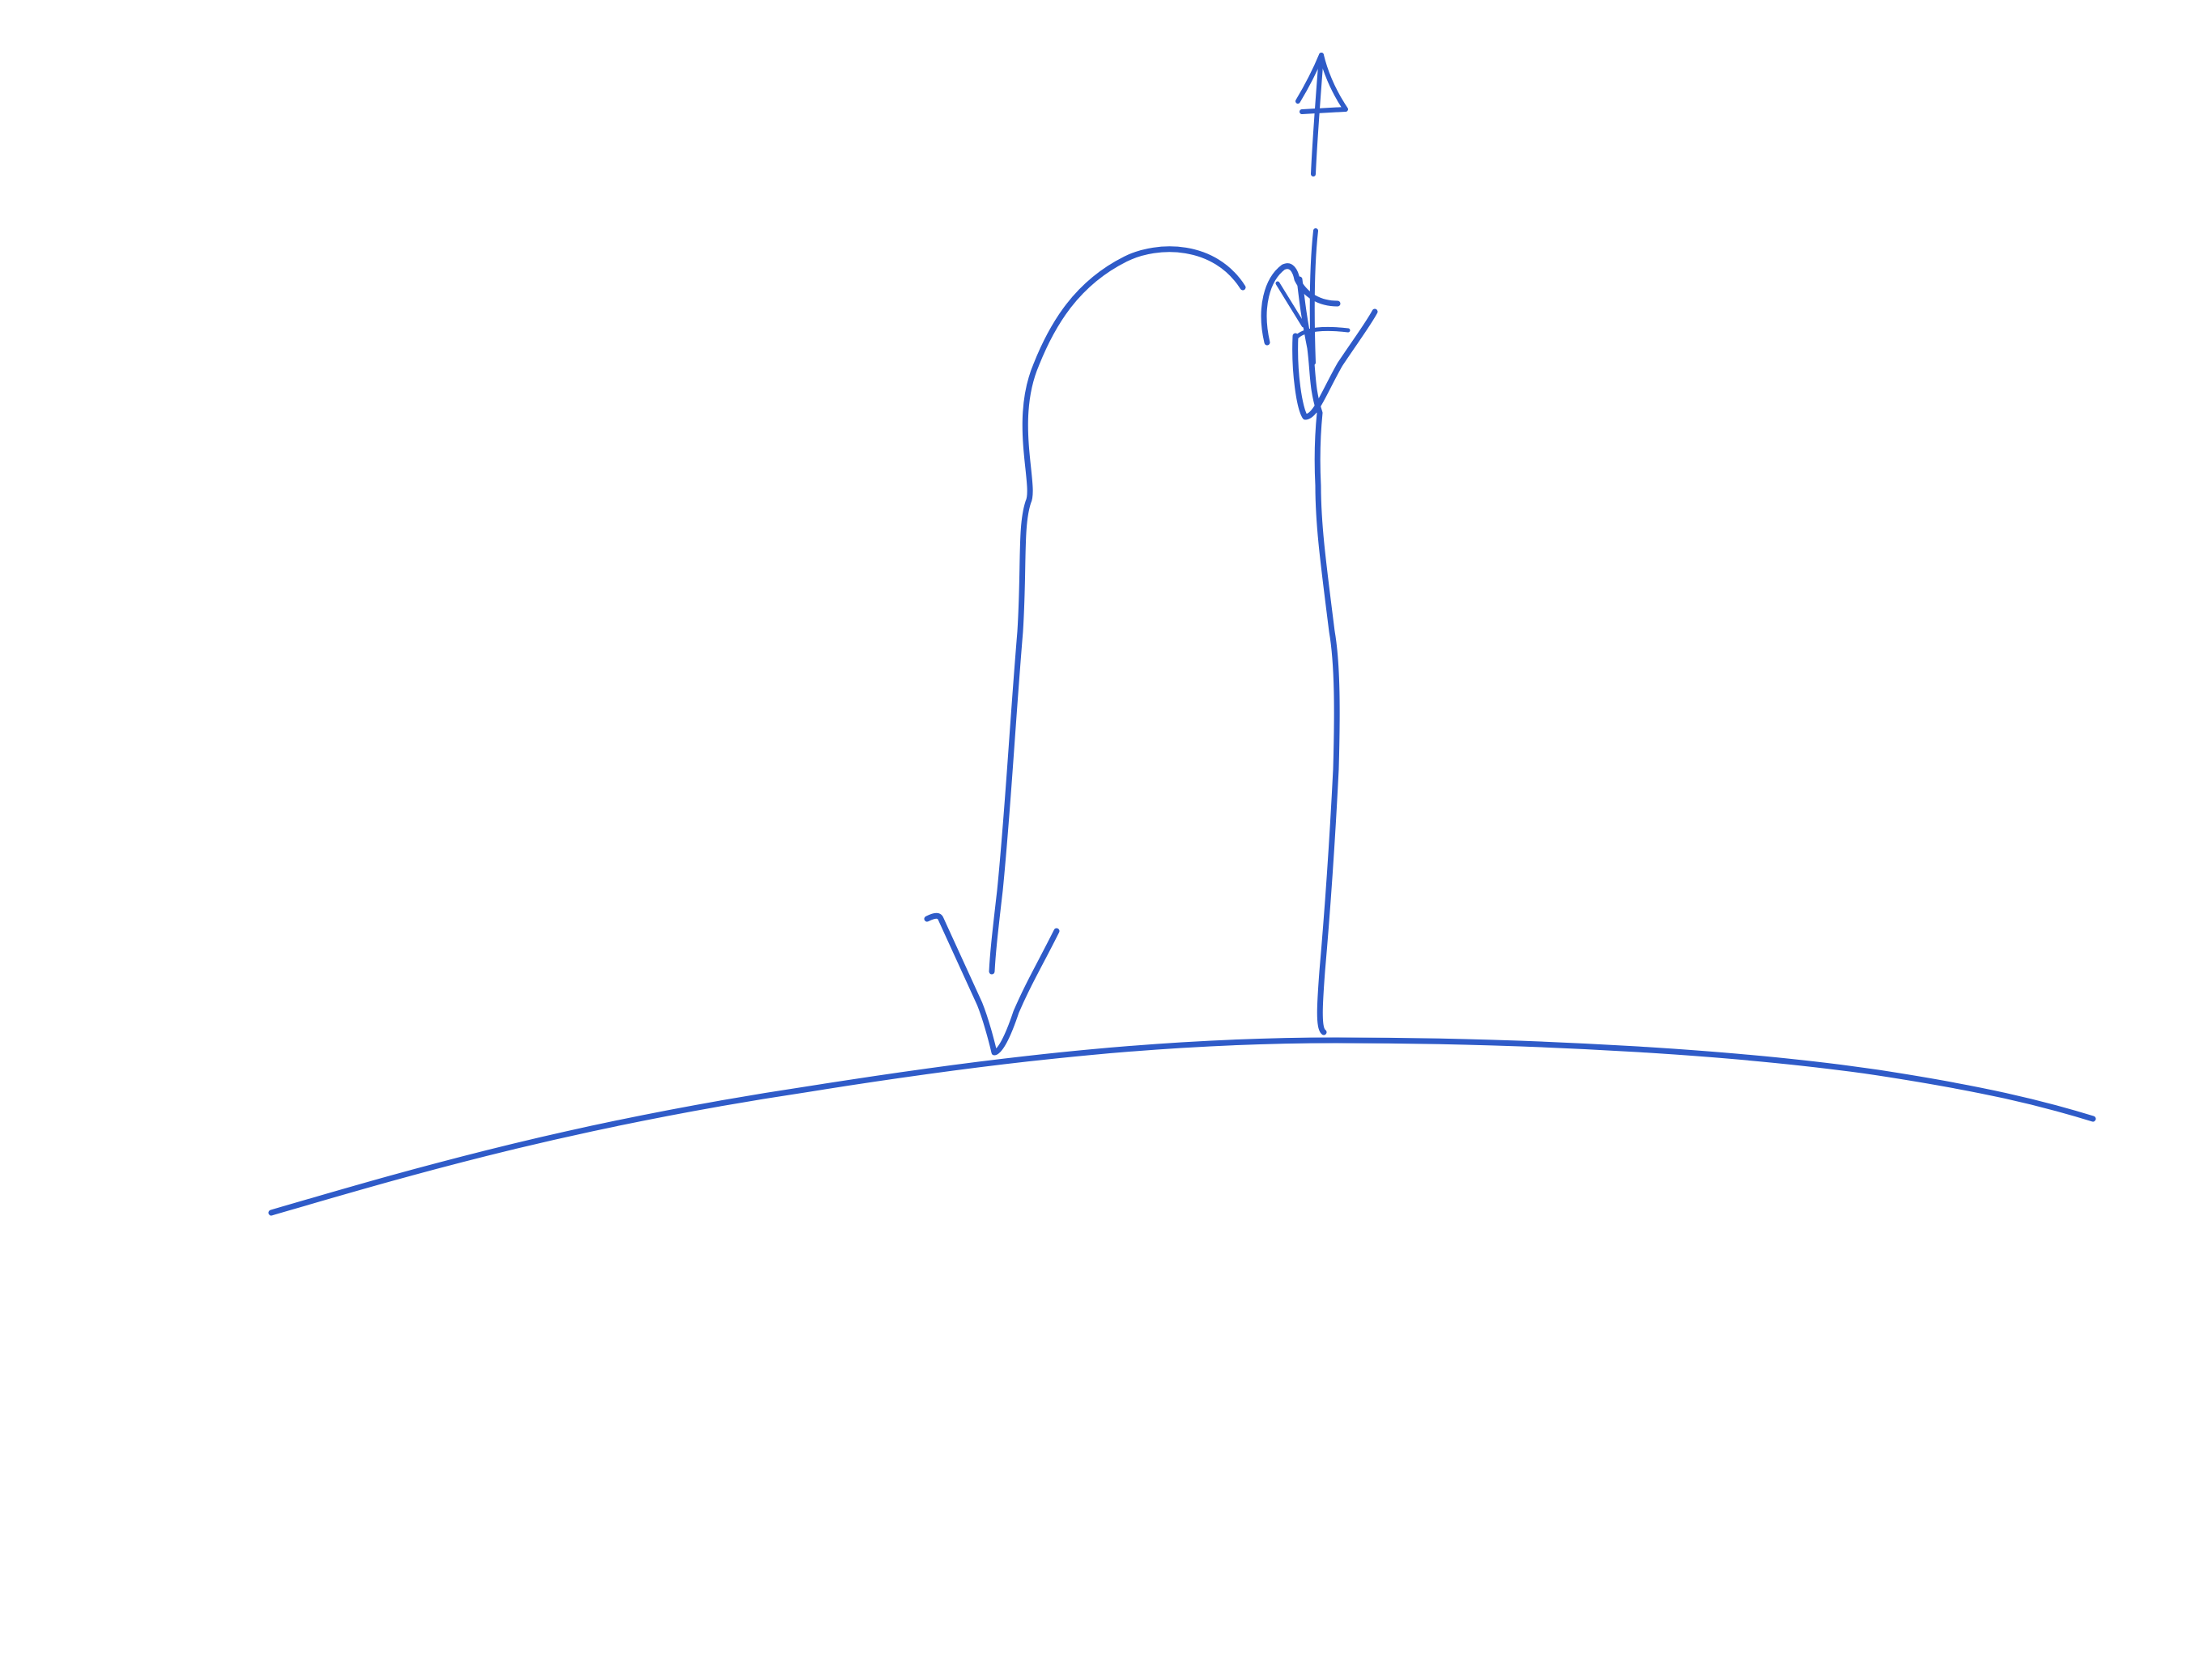  Describe the element at coordinates (1182, 1126) in the screenshot. I see `ground-curve-stroke` at that location.